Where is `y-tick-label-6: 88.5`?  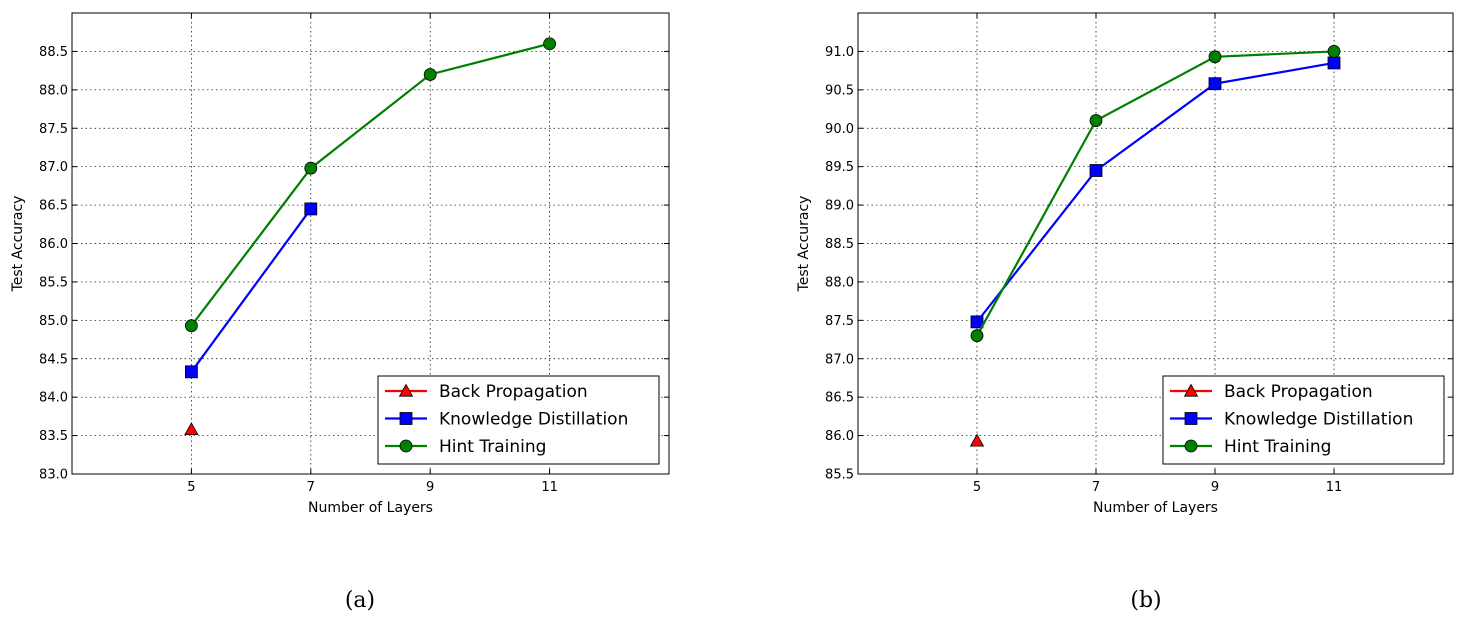
y-tick-label-6: 88.5 is located at coordinates (839, 244).